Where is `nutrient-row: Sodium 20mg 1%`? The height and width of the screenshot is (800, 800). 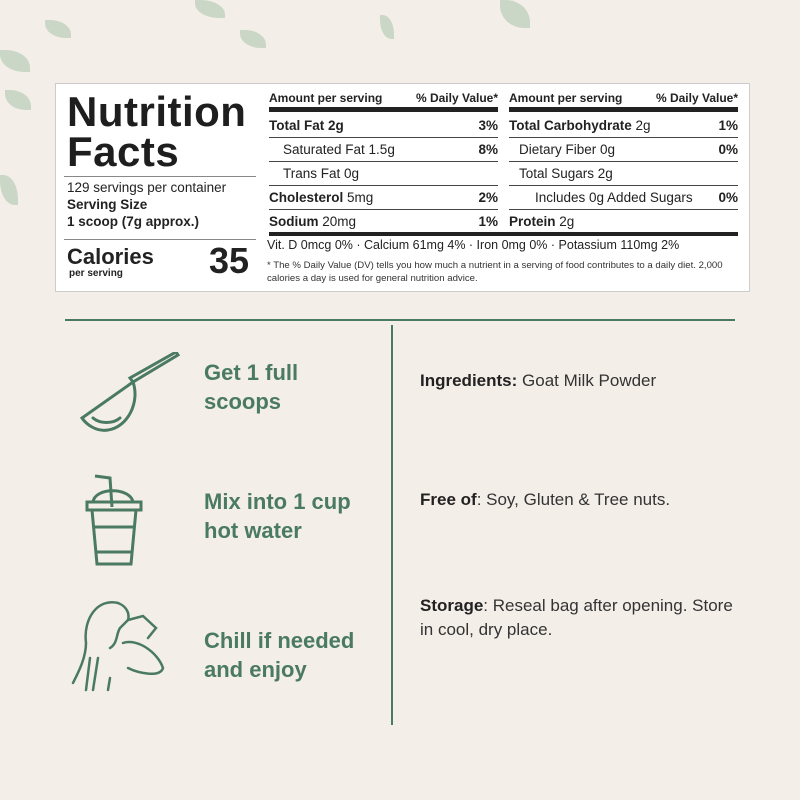 nutrient-row: Sodium 20mg 1% is located at coordinates (383, 222).